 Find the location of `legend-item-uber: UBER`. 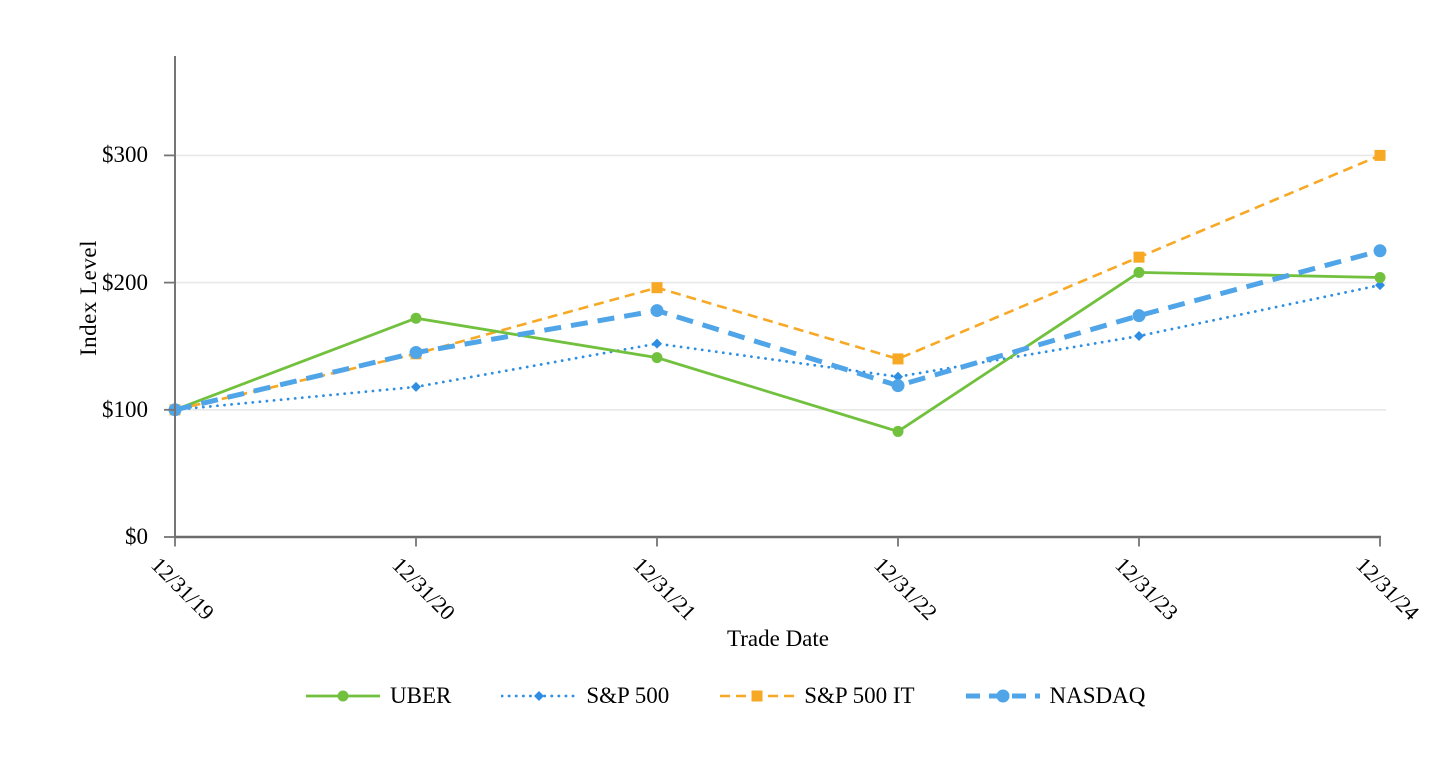

legend-item-uber: UBER is located at coordinates (378, 696).